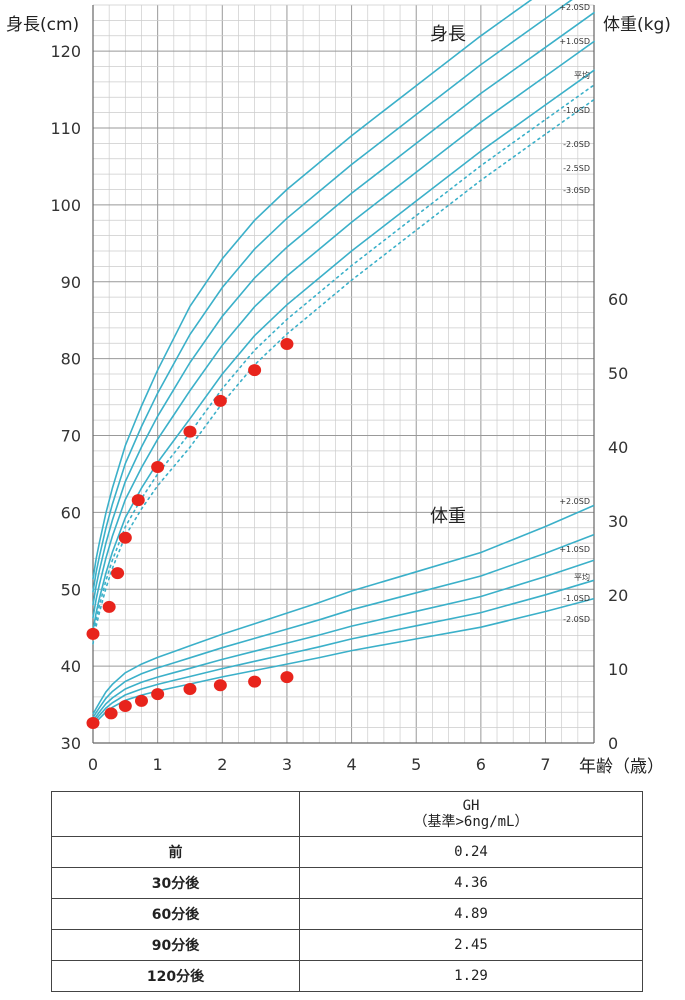  Describe the element at coordinates (471, 883) in the screenshot. I see `row-value: 4.36` at that location.